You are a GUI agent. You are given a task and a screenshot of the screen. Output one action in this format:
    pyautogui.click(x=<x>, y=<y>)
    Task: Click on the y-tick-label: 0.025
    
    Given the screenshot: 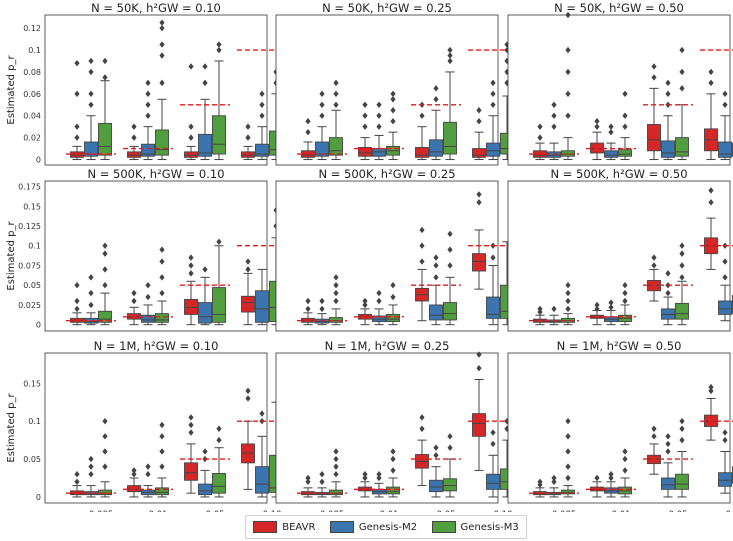 What is the action you would take?
    pyautogui.click(x=29, y=305)
    